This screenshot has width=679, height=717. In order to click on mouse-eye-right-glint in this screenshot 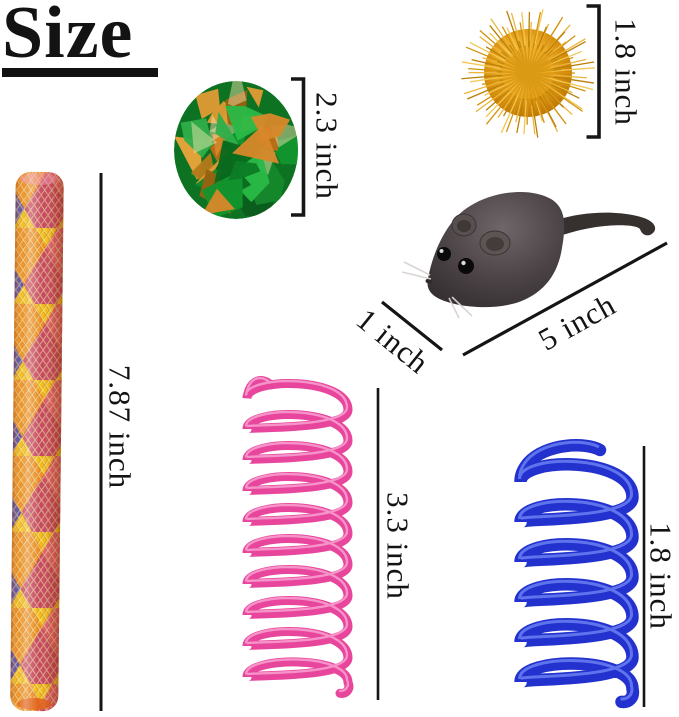, I will do `click(463, 263)`.